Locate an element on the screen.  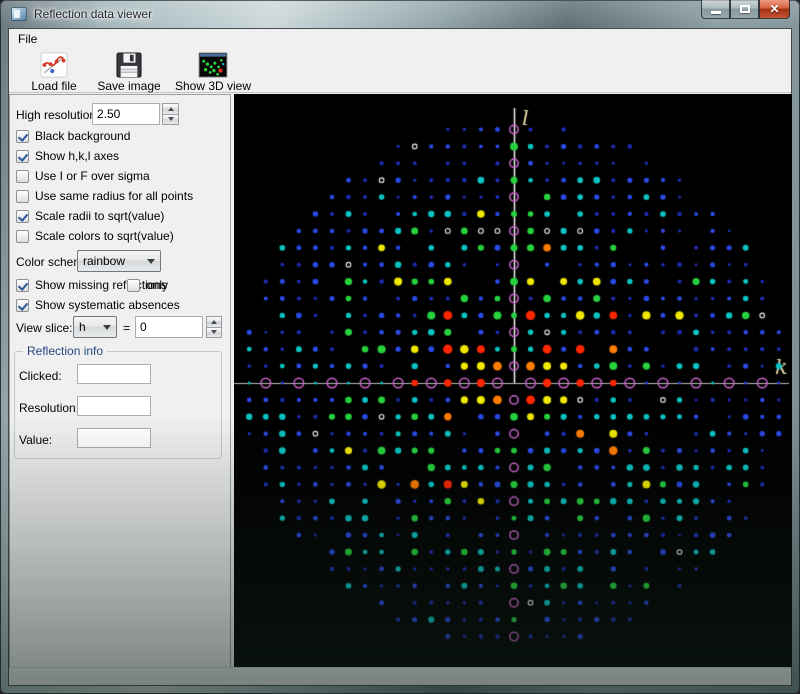
save-image-button: Save image is located at coordinates (129, 71).